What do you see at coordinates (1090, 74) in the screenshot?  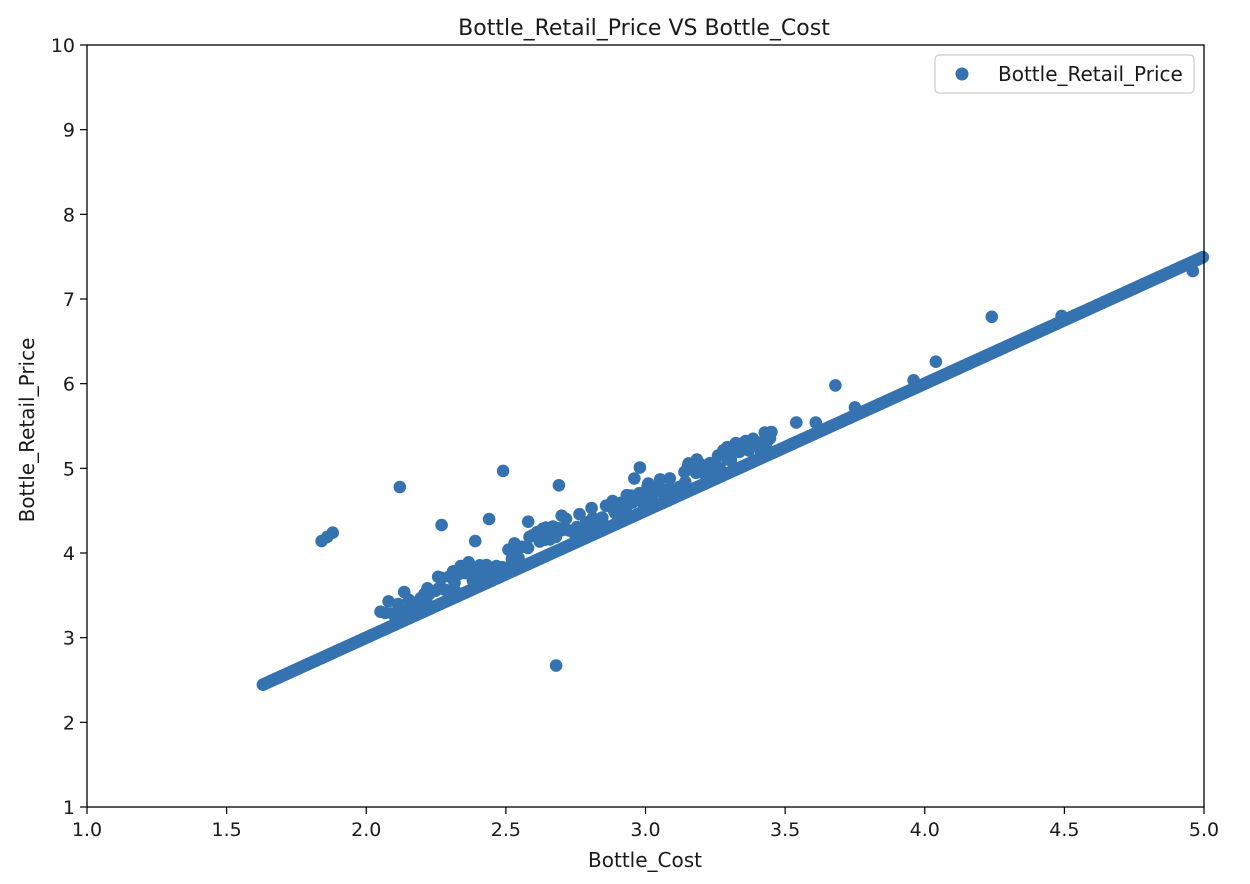 I see `legend-label: Bottle_Retail_Price` at bounding box center [1090, 74].